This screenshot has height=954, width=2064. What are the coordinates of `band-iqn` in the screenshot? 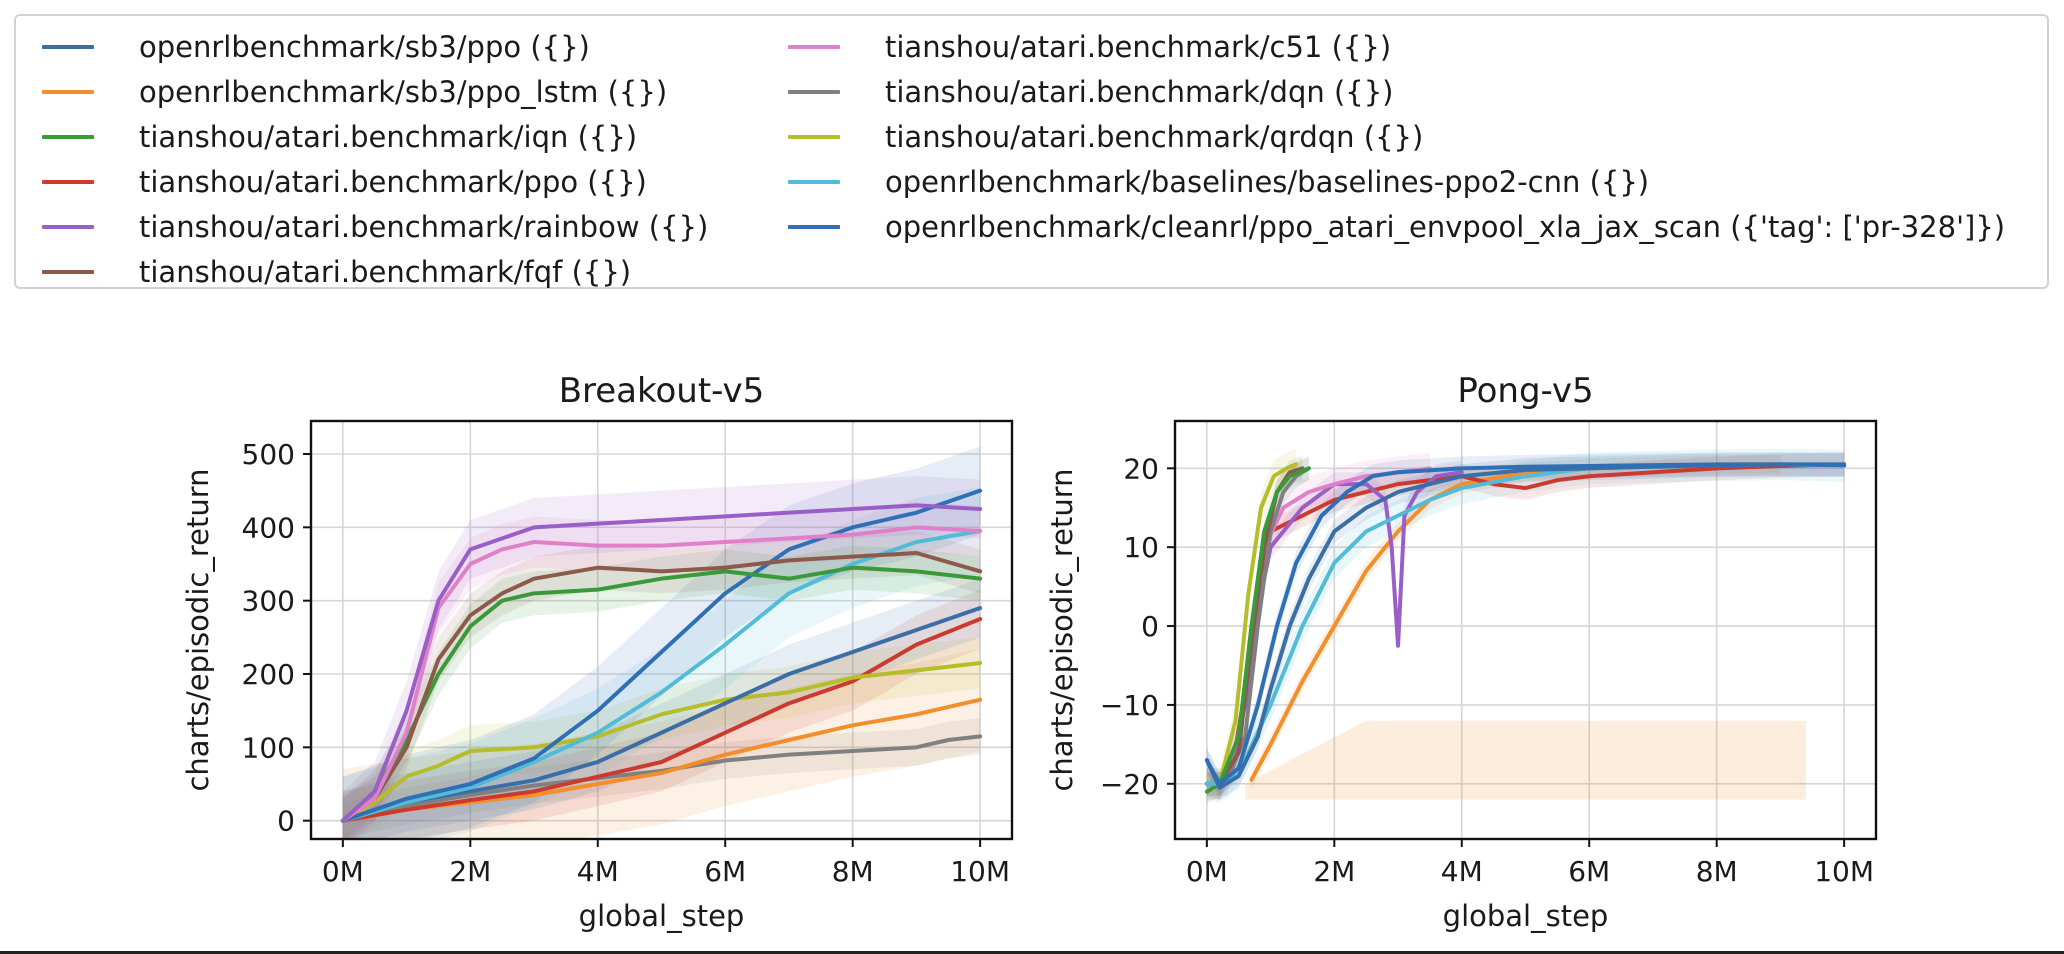 It's located at (661, 692).